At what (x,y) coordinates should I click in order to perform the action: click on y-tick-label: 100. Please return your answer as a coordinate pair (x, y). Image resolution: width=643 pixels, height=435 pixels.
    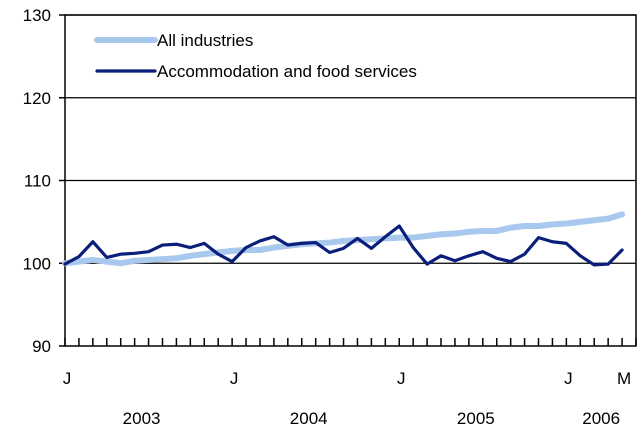
    Looking at the image, I should click on (37, 263).